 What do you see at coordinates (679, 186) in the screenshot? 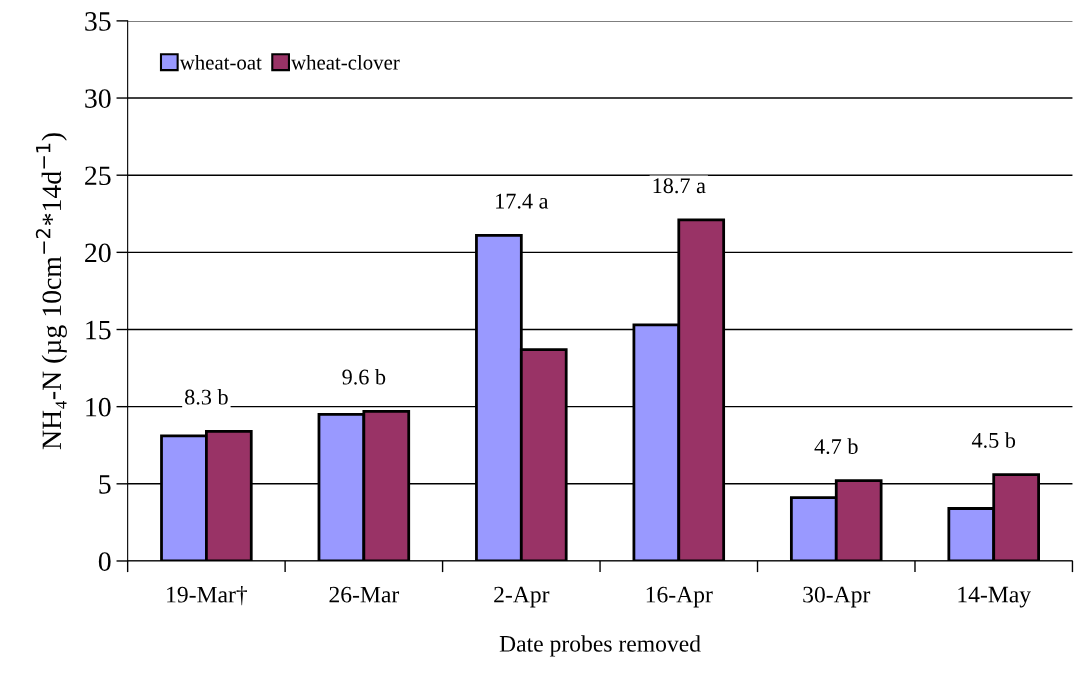
I see `annotation: 18.7 a` at bounding box center [679, 186].